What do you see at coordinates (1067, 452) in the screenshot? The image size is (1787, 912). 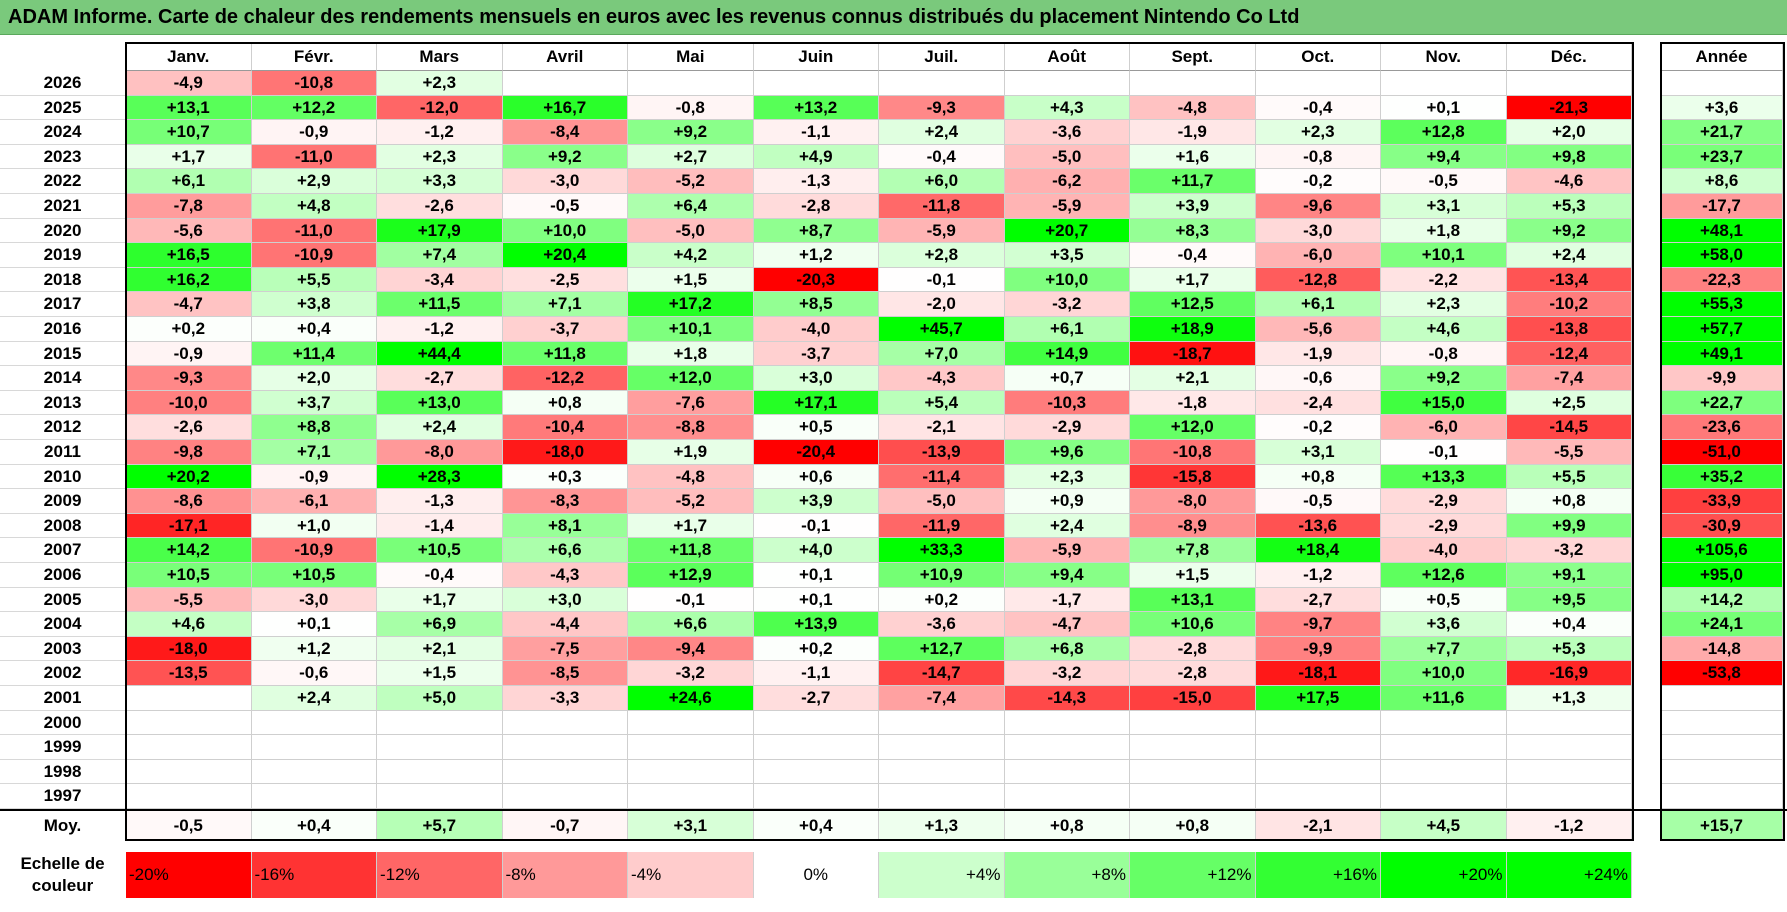 I see `heatmap-cell: +9,6` at bounding box center [1067, 452].